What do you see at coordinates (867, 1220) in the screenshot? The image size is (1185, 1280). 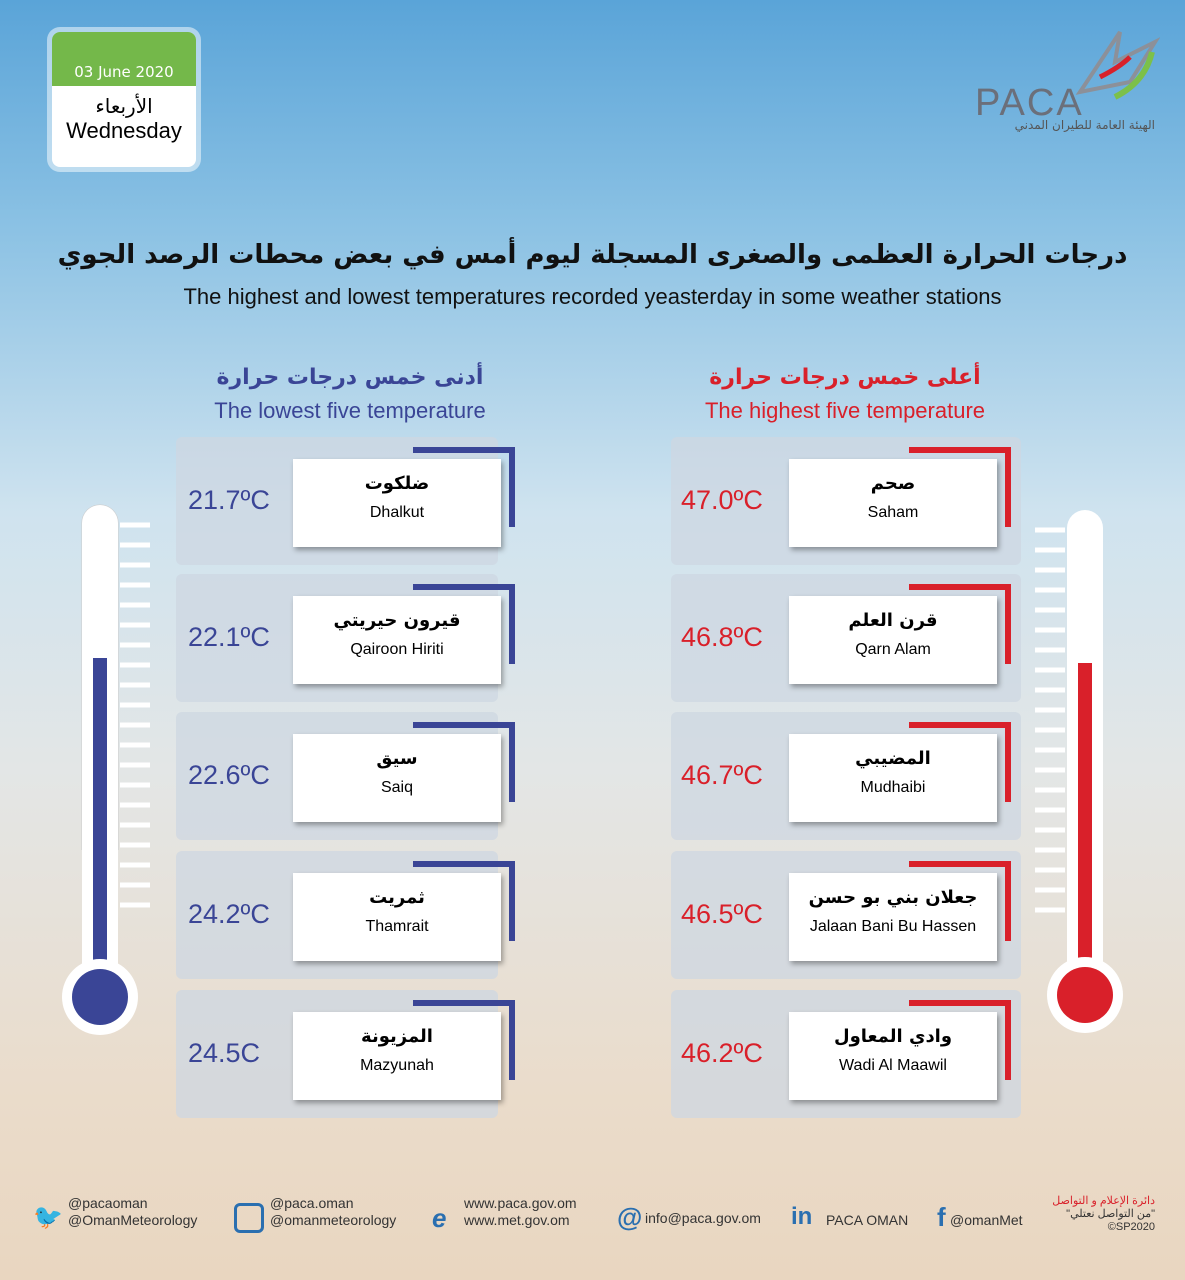 I see `linkedin: PACA OMAN` at bounding box center [867, 1220].